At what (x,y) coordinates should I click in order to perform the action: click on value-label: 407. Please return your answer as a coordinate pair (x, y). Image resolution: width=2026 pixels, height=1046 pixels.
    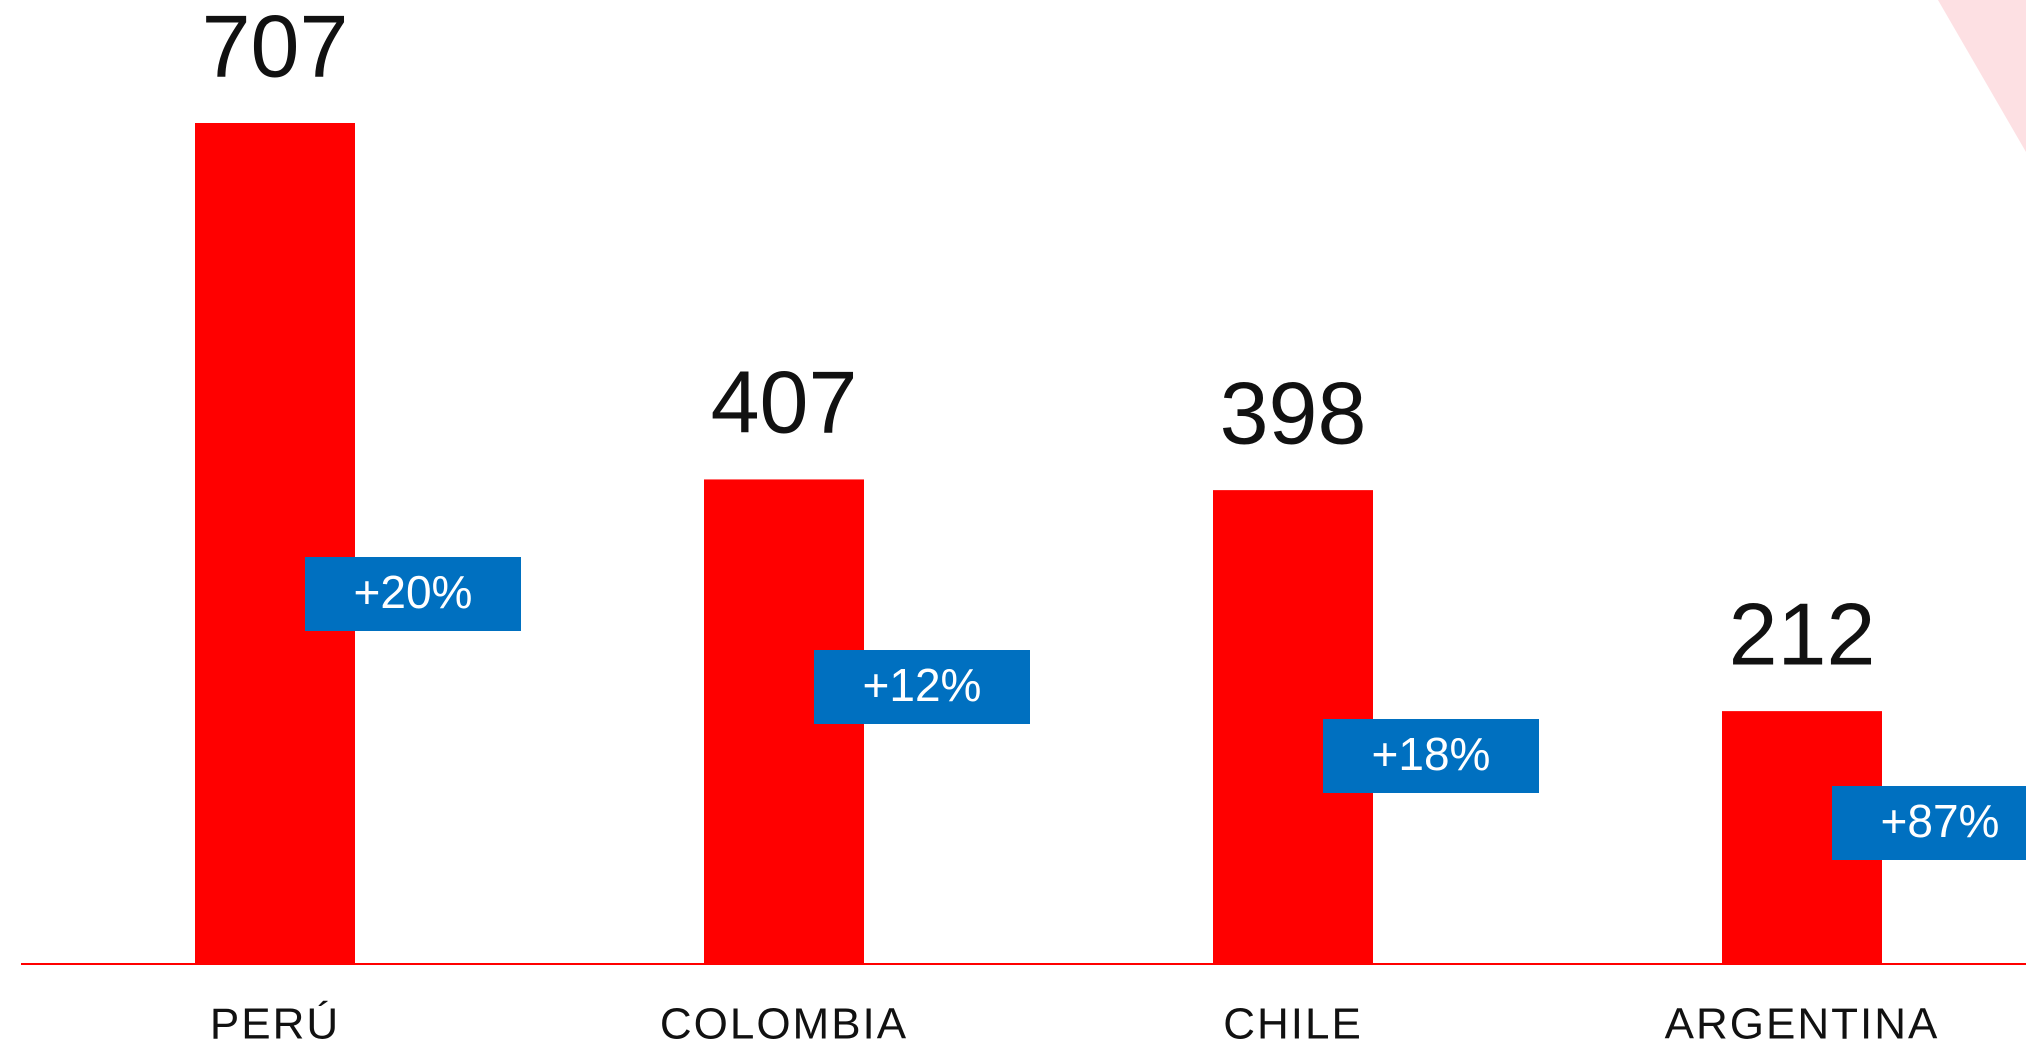
    Looking at the image, I should click on (784, 402).